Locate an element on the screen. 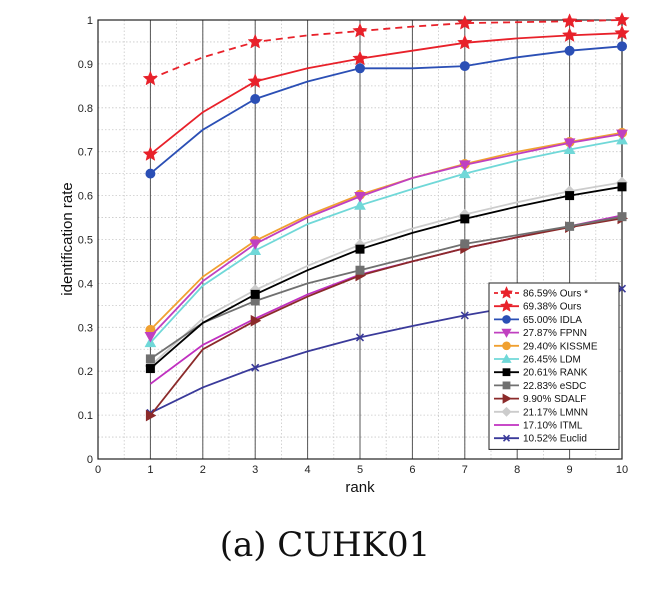  y-tick-label: 1 is located at coordinates (90, 21).